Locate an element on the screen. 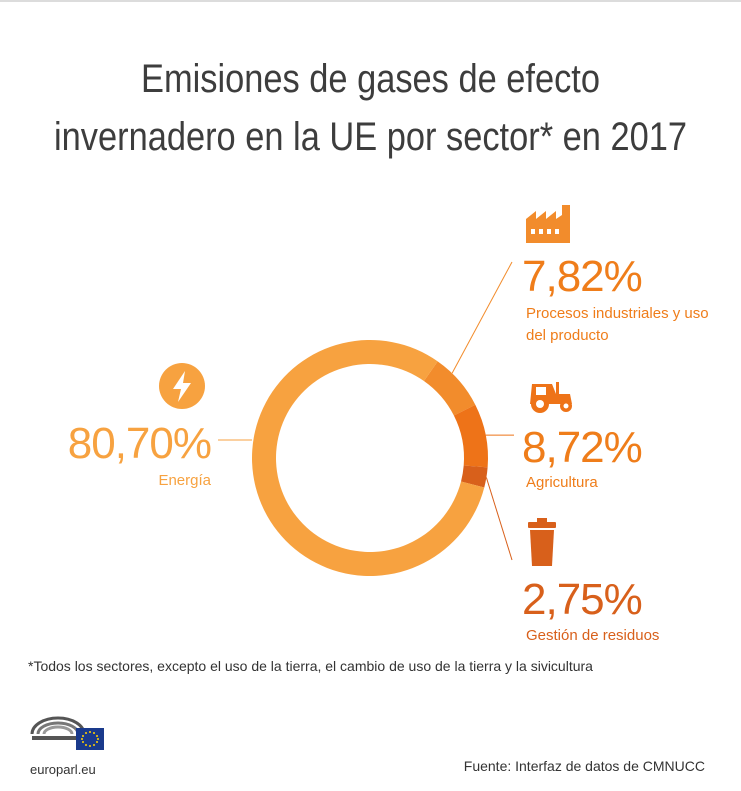 The image size is (741, 791). chart-title-line-2: invernadero en la UE por sector* en 2017 is located at coordinates (370, 137).